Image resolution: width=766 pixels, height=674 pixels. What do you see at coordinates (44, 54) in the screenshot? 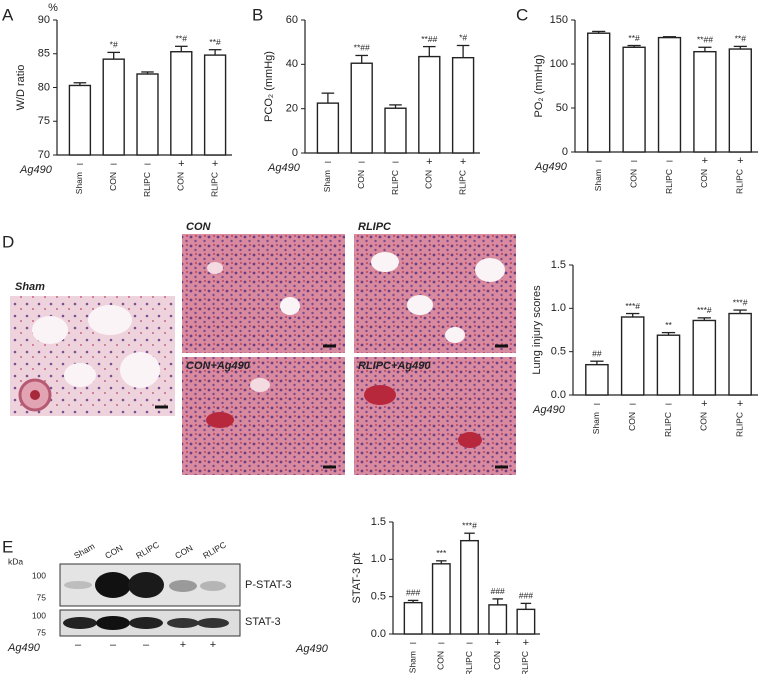
I see `y-tick-label: 85` at bounding box center [44, 54].